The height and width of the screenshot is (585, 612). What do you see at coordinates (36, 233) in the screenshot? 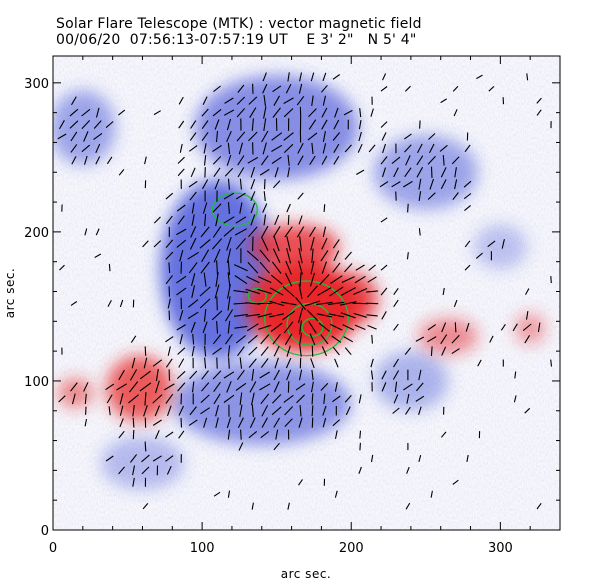
I see `y-tick-label: 200` at bounding box center [36, 233].